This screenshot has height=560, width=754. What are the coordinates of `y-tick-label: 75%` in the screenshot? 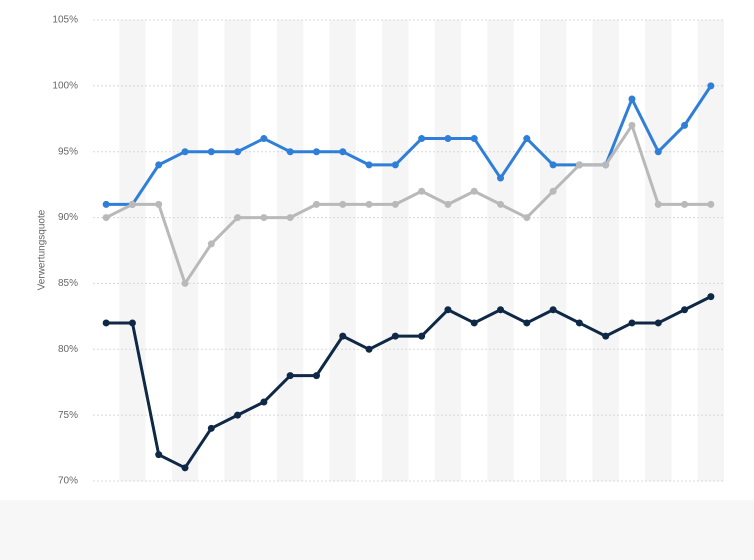 It's located at (68, 415).